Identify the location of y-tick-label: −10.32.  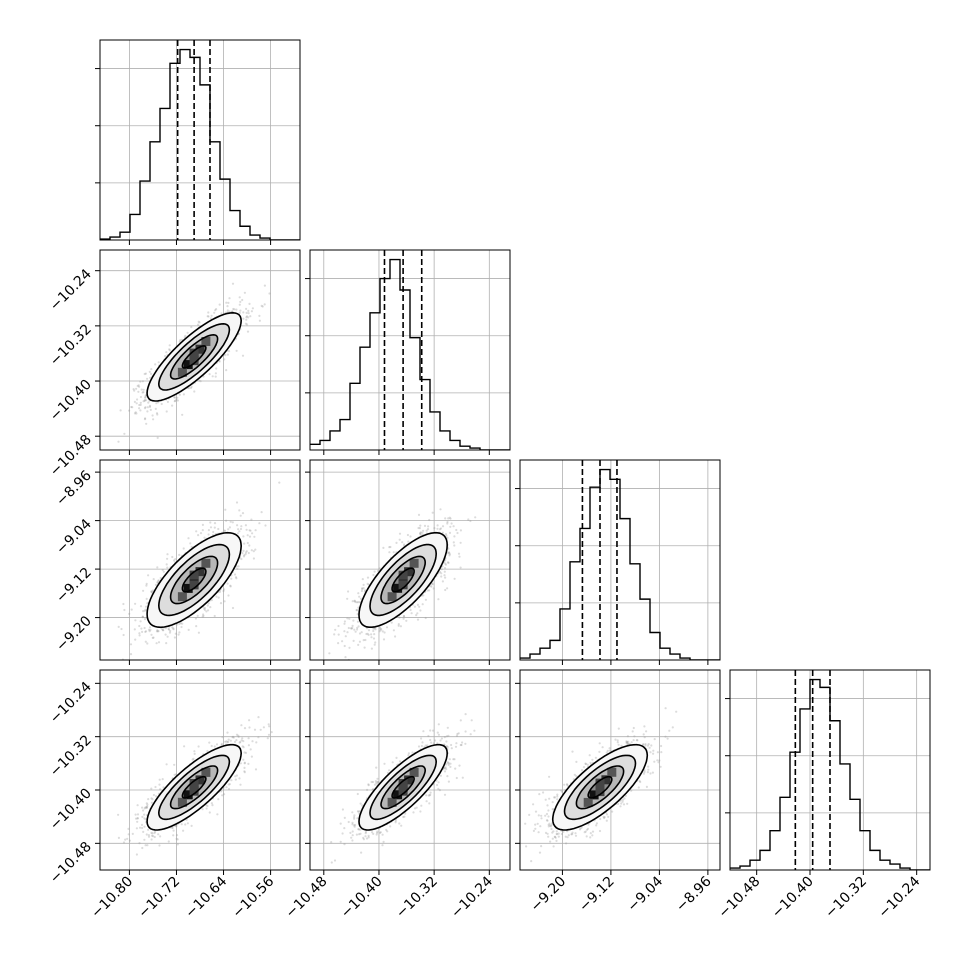
(71, 756).